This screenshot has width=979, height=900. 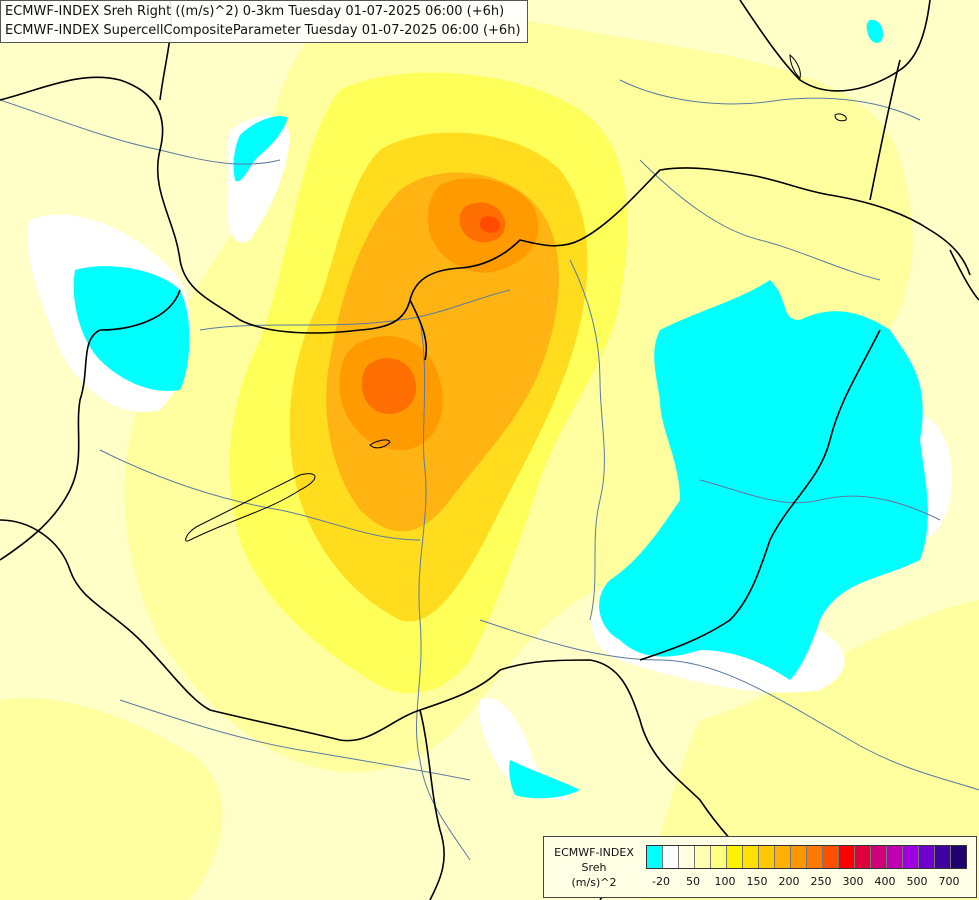 I want to click on legend-tick: 700, so click(x=949, y=881).